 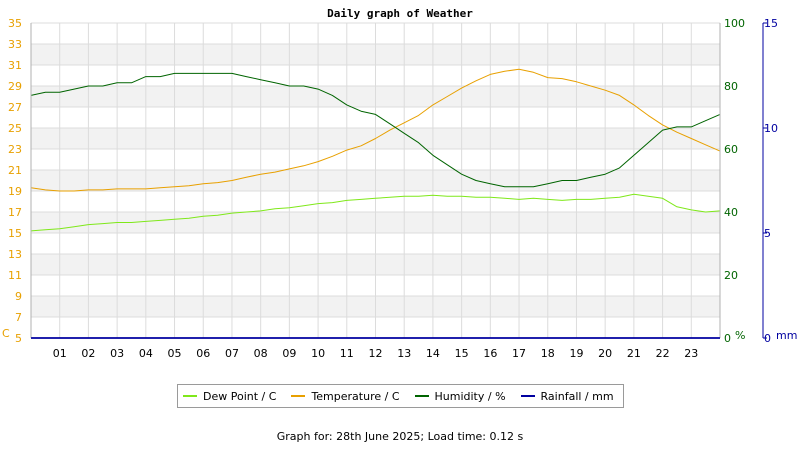 What do you see at coordinates (15, 23) in the screenshot?
I see `left-tick-label: 35` at bounding box center [15, 23].